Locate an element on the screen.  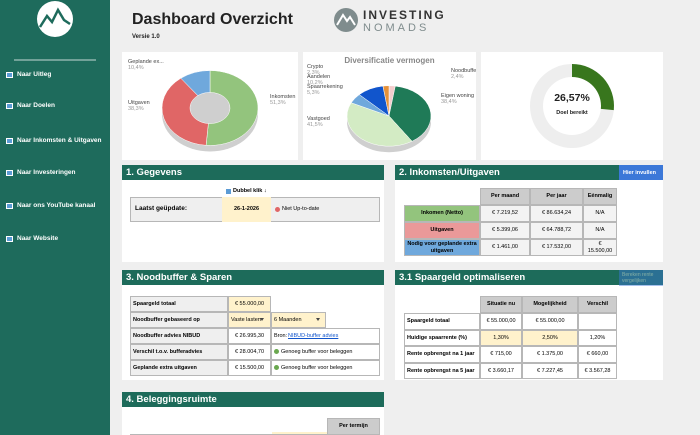
table-cell: € 17.532,00 is located at coordinates (556, 247).